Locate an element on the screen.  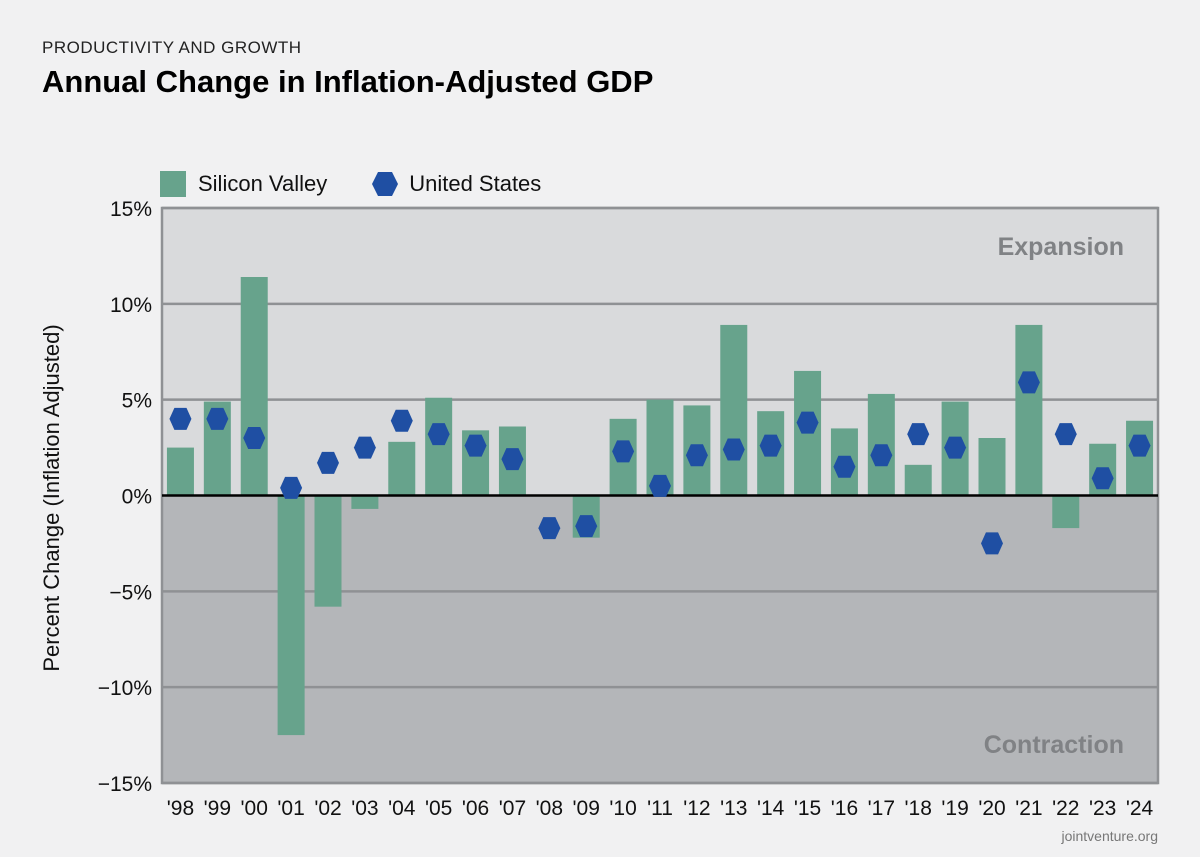
y-tick-label: 0% is located at coordinates (137, 497).